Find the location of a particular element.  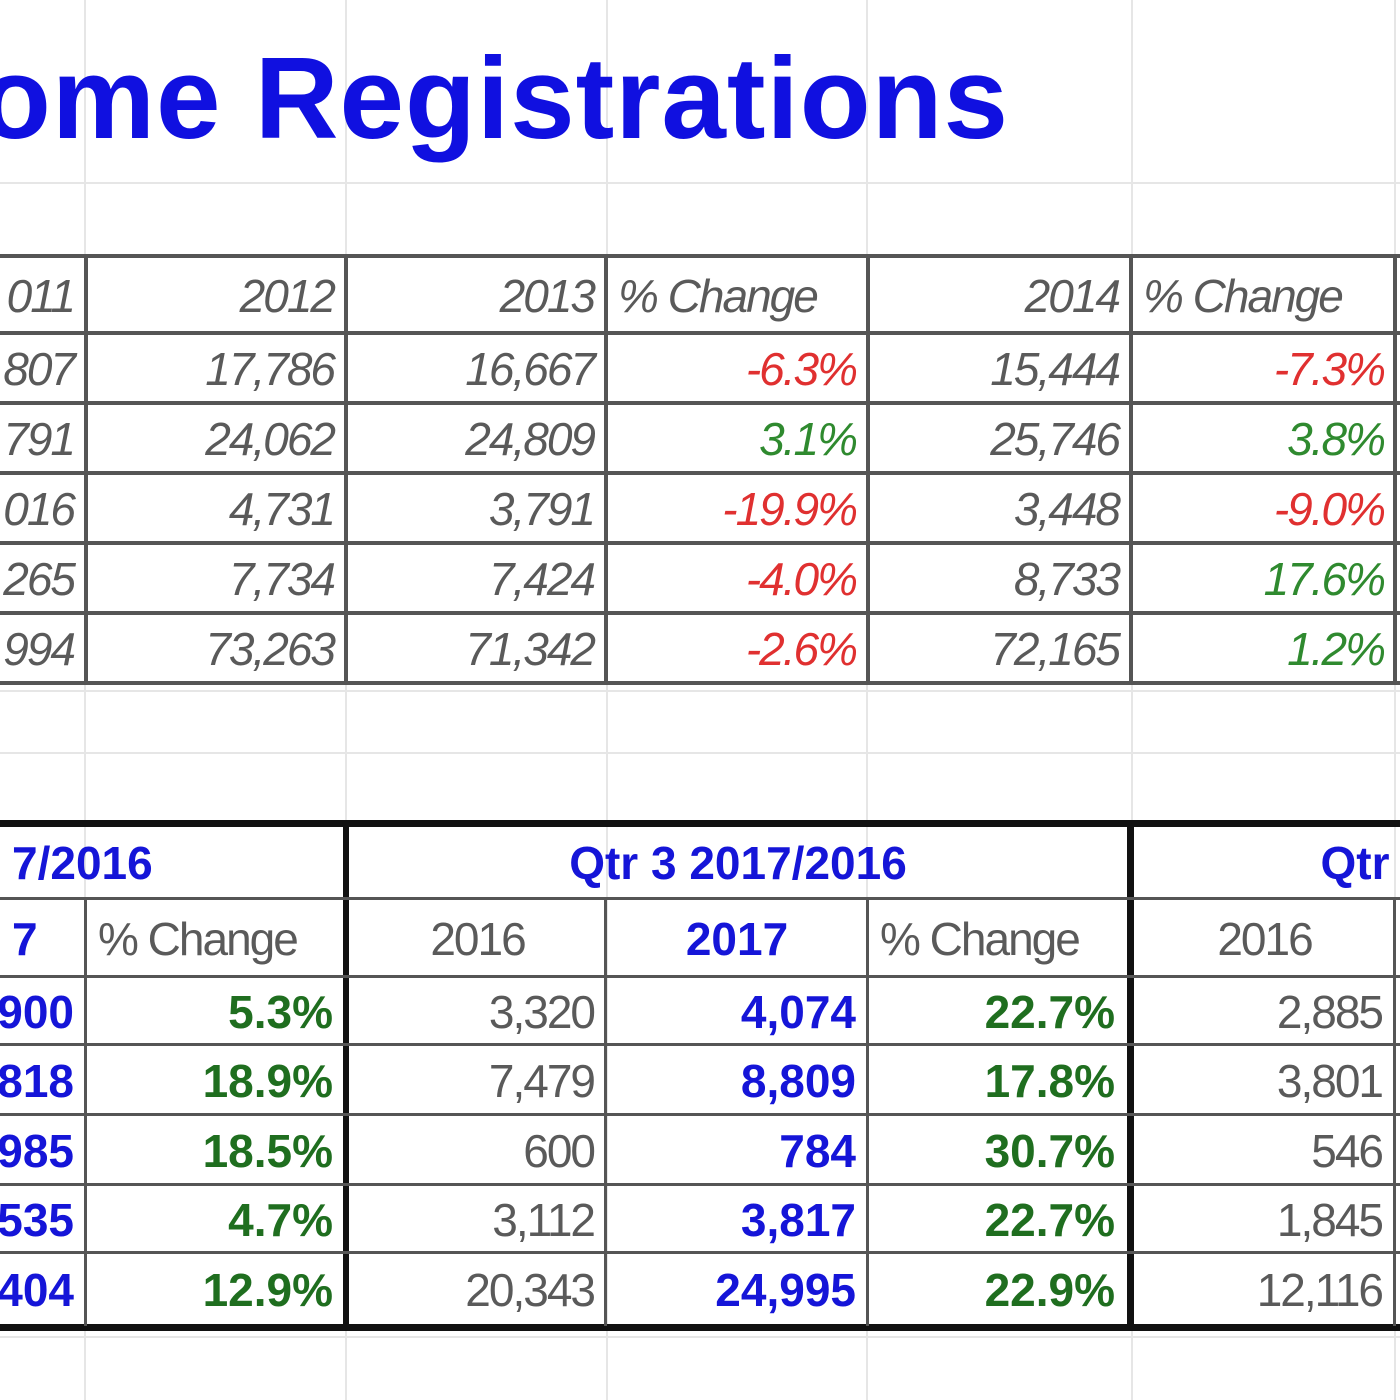

table-cell: 22.9% is located at coordinates (1049, 1290).